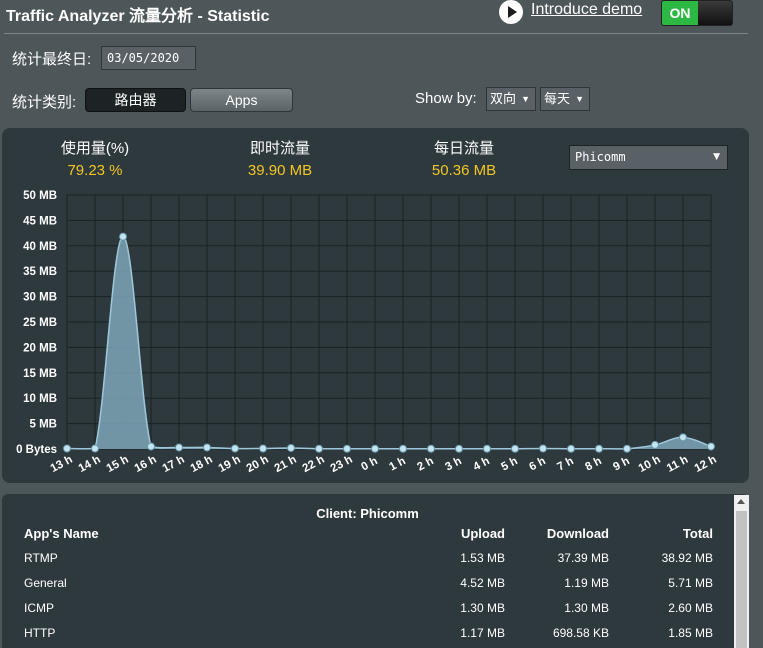  What do you see at coordinates (138, 16) in the screenshot?
I see `page-title: Traffic Analyzer 流量分析 - Statistic` at bounding box center [138, 16].